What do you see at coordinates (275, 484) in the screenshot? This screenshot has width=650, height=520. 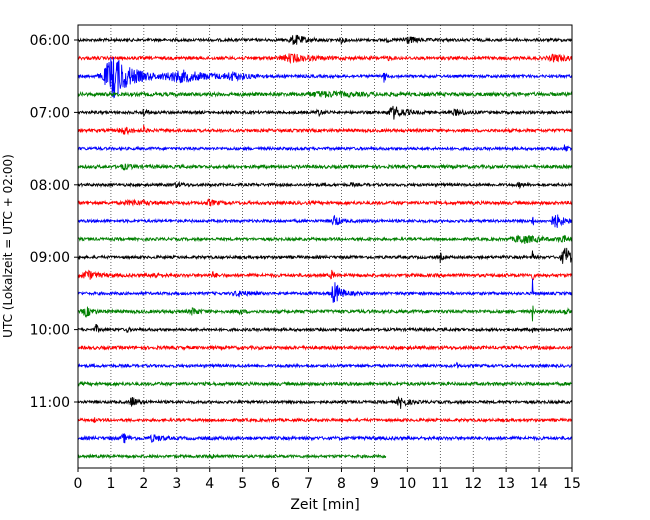 I see `x-tick-label: 6` at bounding box center [275, 484].